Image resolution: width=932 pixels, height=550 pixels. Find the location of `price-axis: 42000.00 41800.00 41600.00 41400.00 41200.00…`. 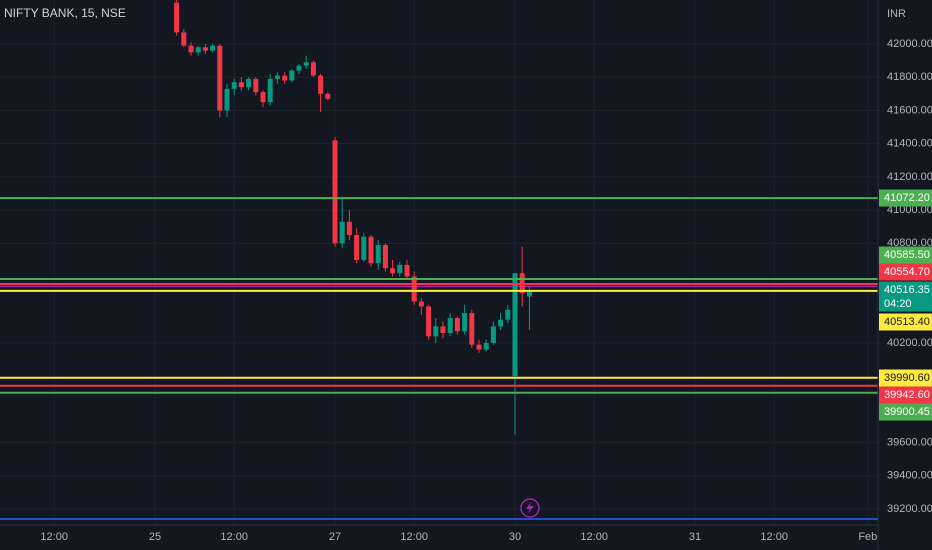

price-axis: 42000.00 41800.00 41600.00 41400.00 41200.00… is located at coordinates (905, 276).